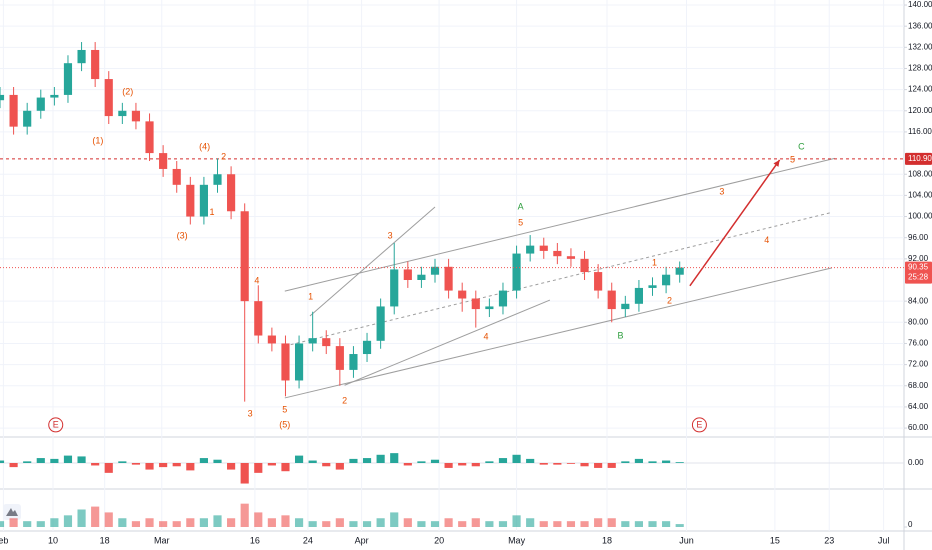 The image size is (932, 550). Describe the element at coordinates (918, 385) in the screenshot. I see `y-tick-label: 68.00` at that location.